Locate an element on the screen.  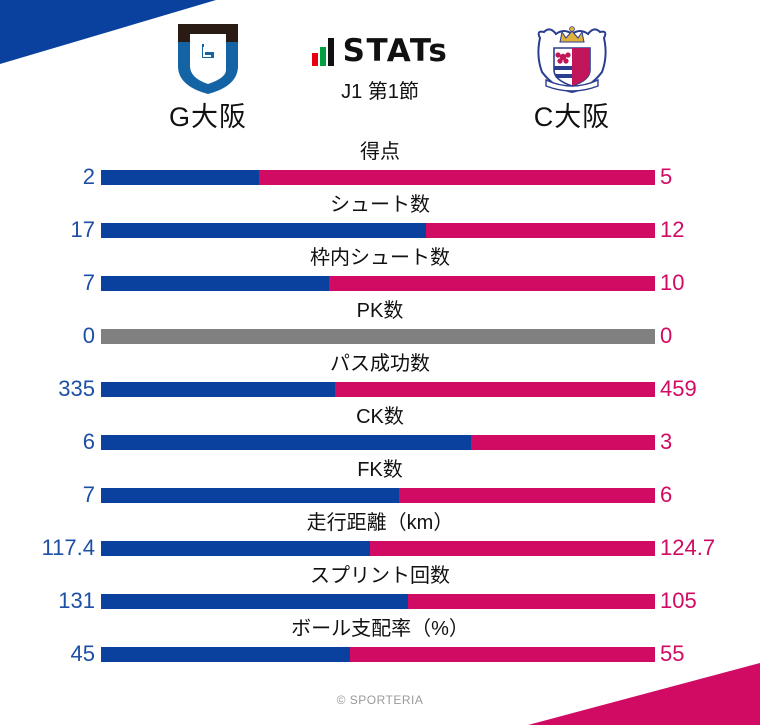
stat-bar-line: 131 105 is located at coordinates (380, 601).